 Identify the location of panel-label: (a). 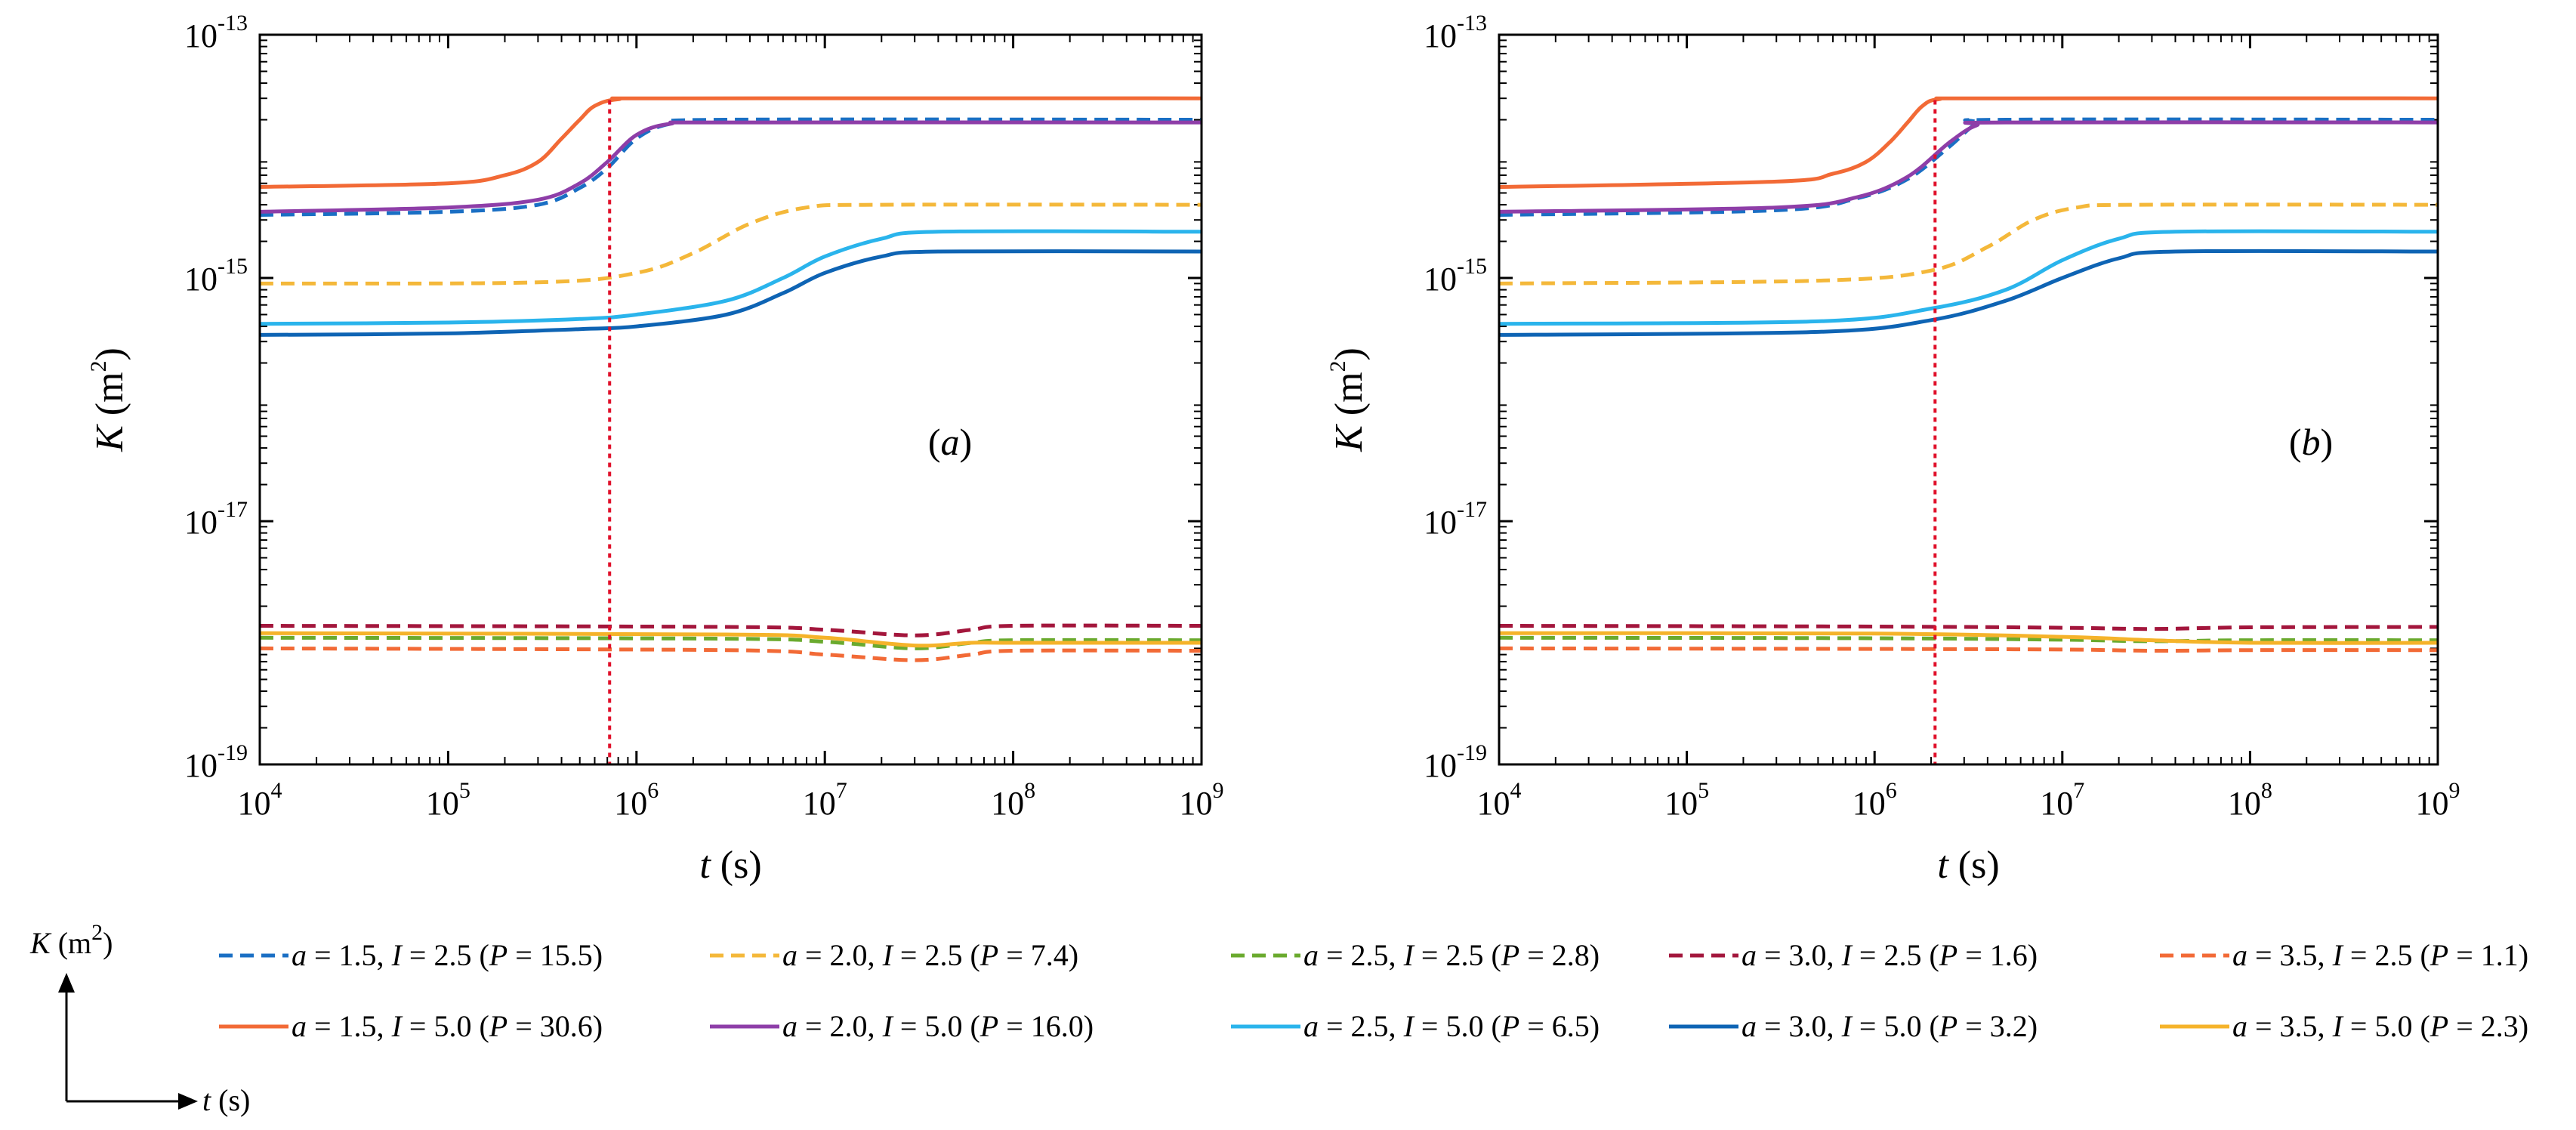
(950, 442).